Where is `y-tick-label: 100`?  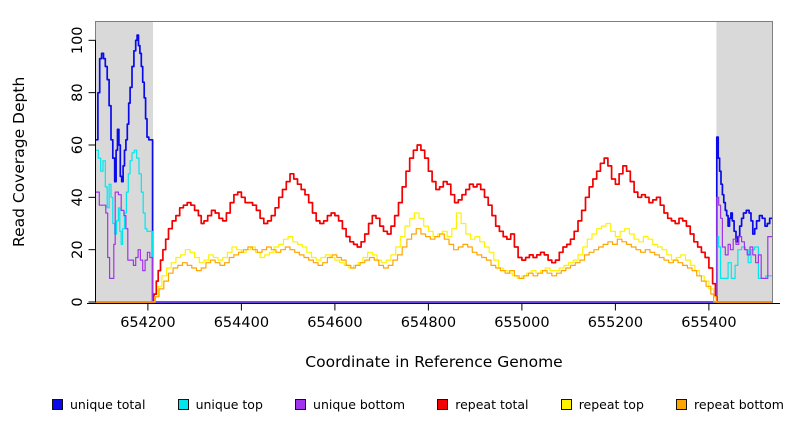 y-tick-label: 100 is located at coordinates (78, 40).